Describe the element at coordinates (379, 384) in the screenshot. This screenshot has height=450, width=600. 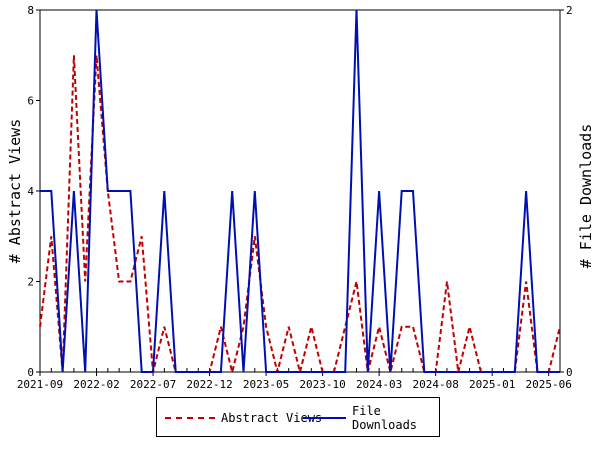
I see `x-tick-label: 2024-03` at that location.